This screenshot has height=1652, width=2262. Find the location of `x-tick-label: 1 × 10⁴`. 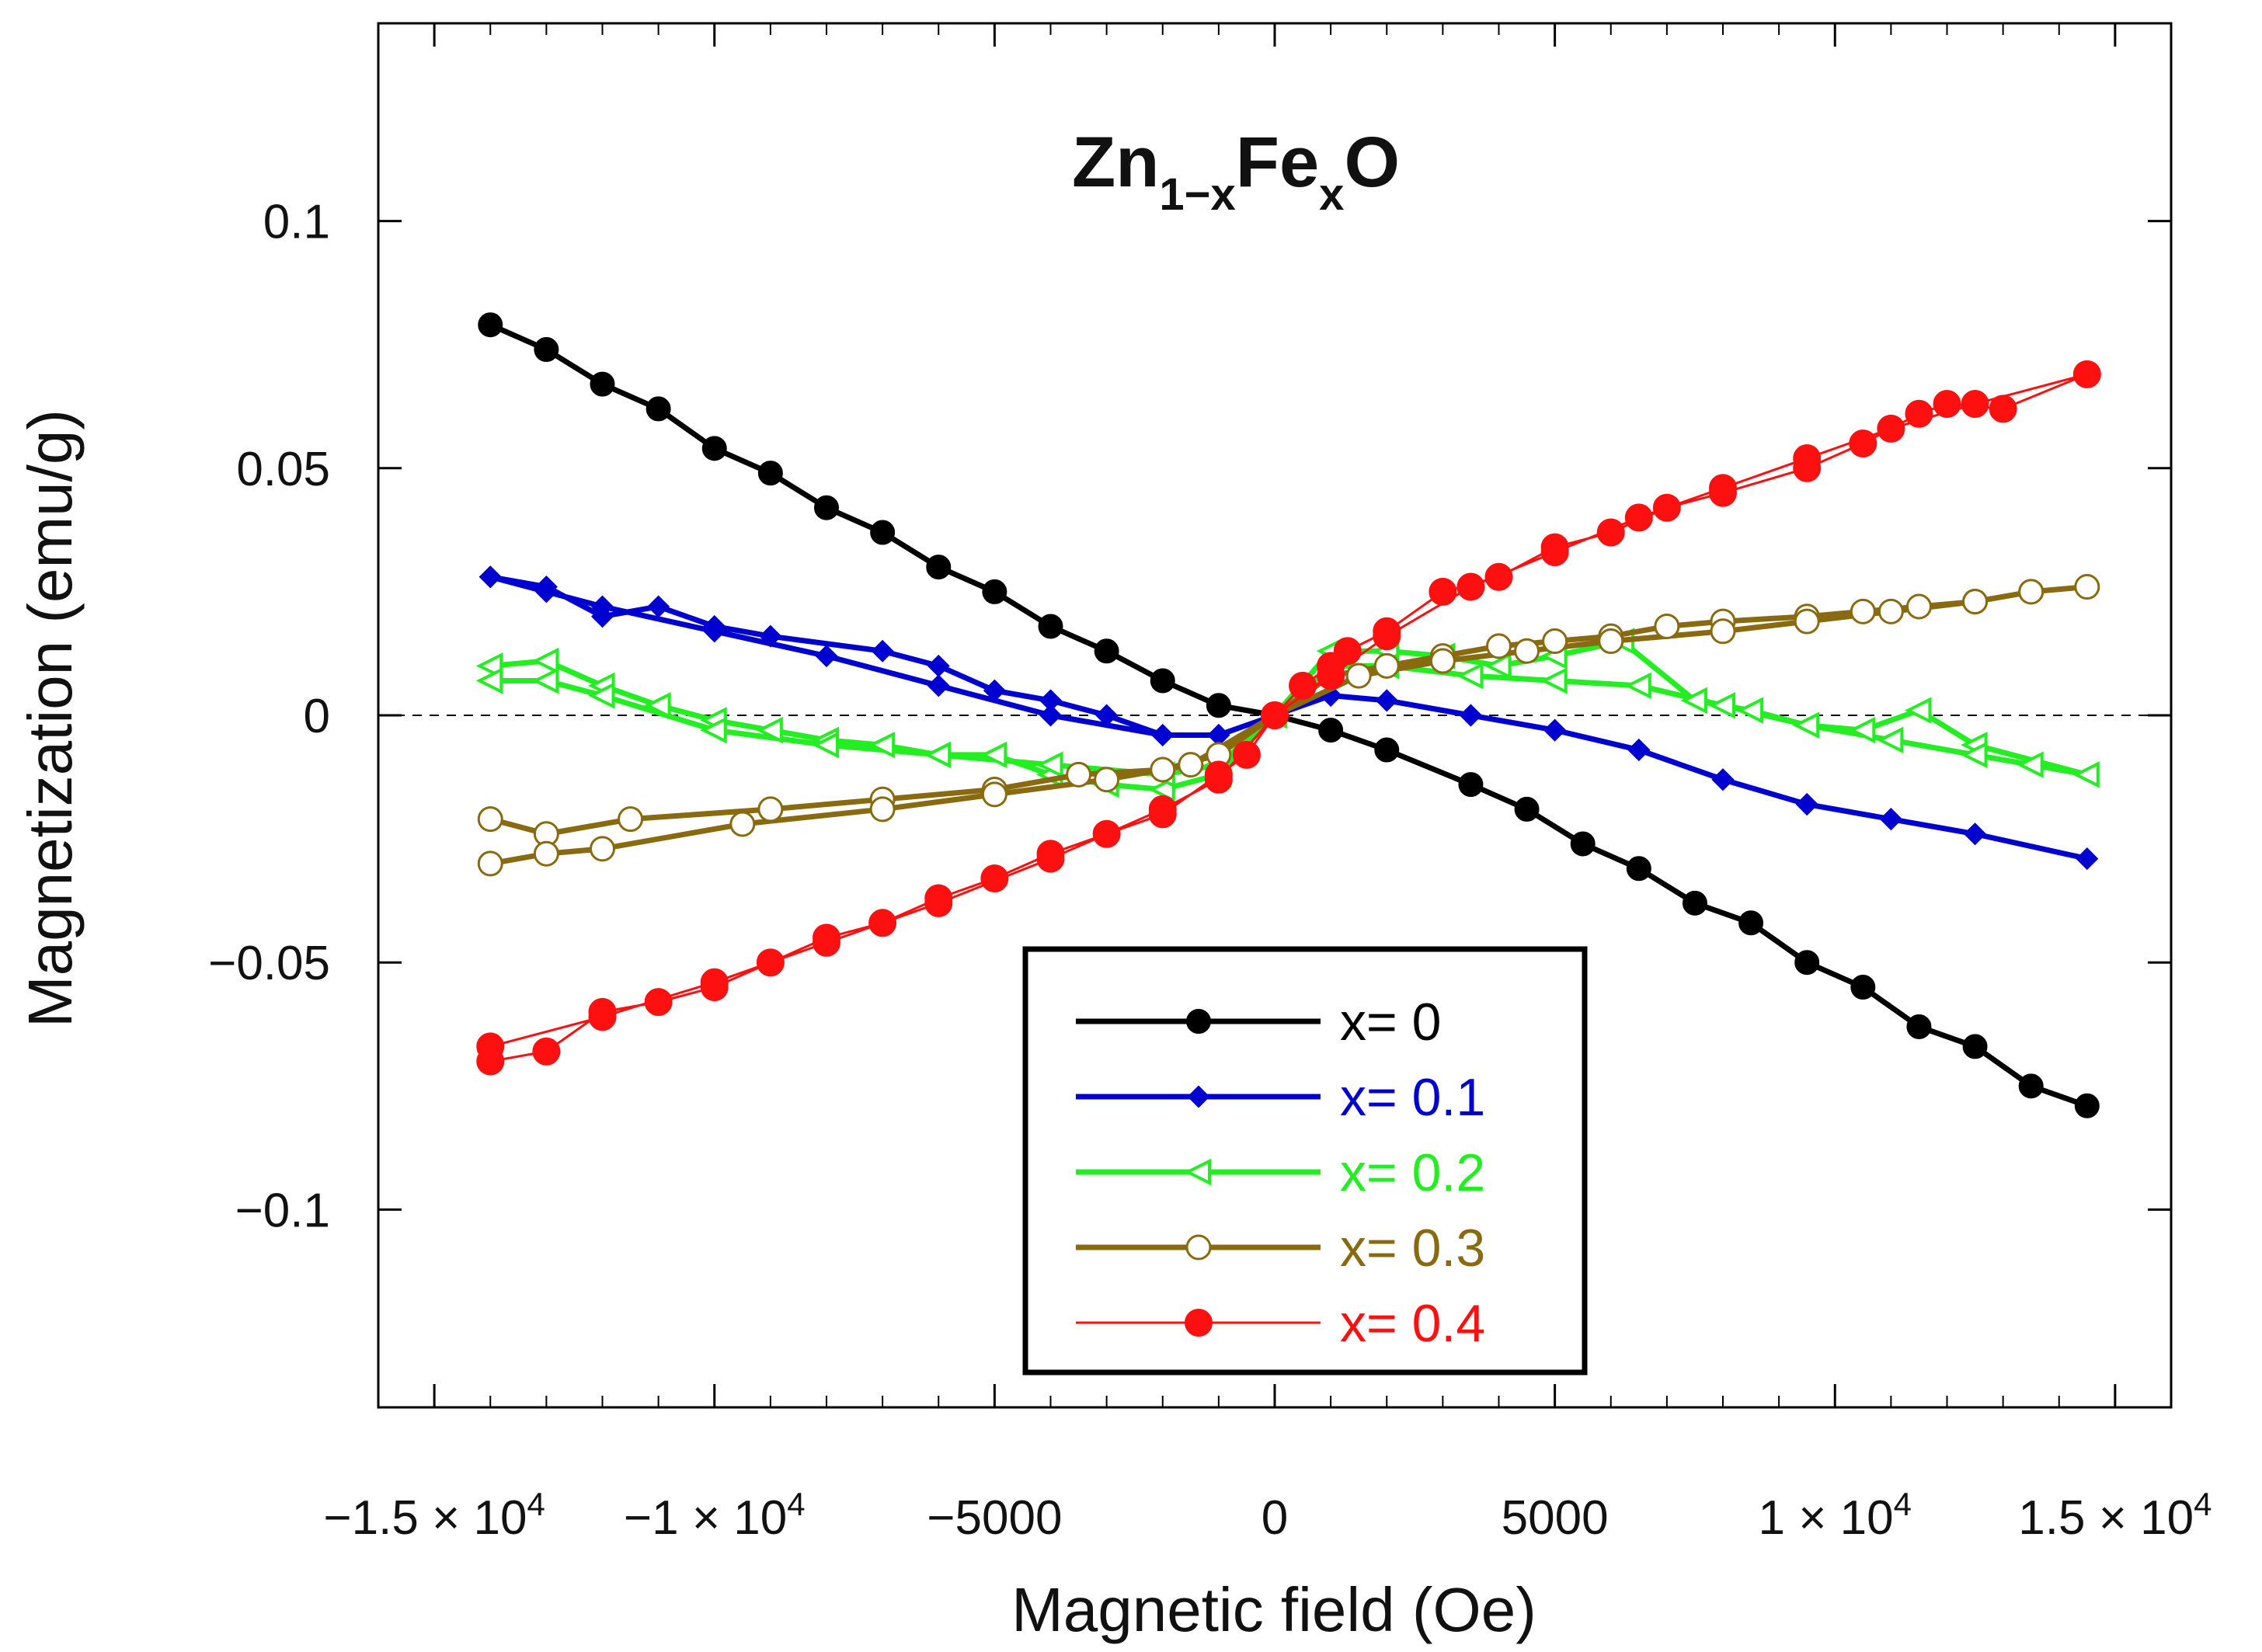

x-tick-label: 1 × 10⁴ is located at coordinates (1835, 1515).